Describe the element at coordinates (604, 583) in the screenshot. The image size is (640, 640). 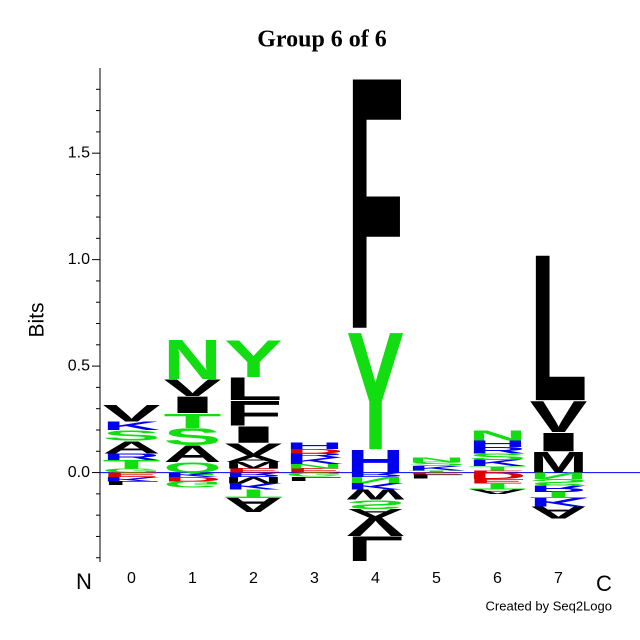
I see `c-terminus-label: C` at that location.